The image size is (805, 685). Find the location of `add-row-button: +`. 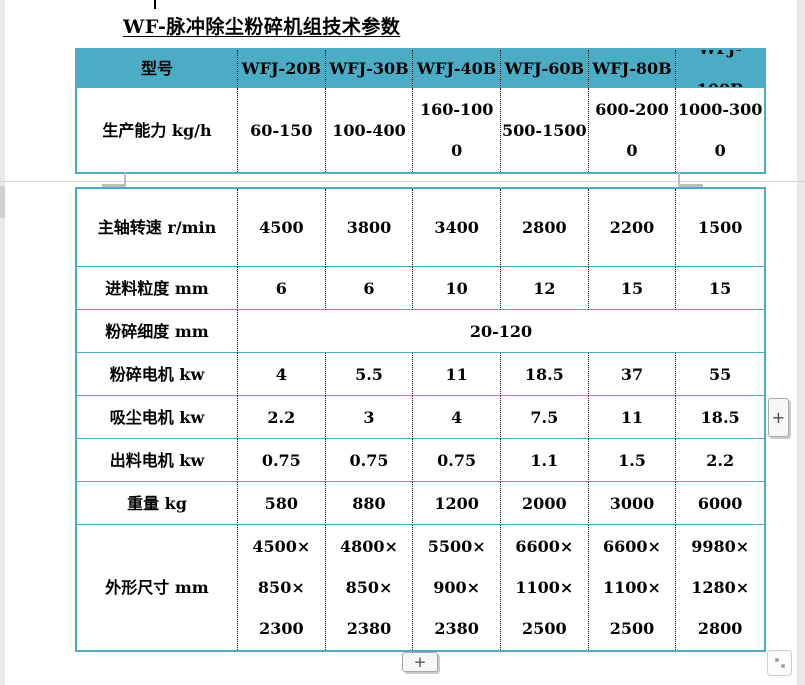

add-row-button: + is located at coordinates (420, 662).